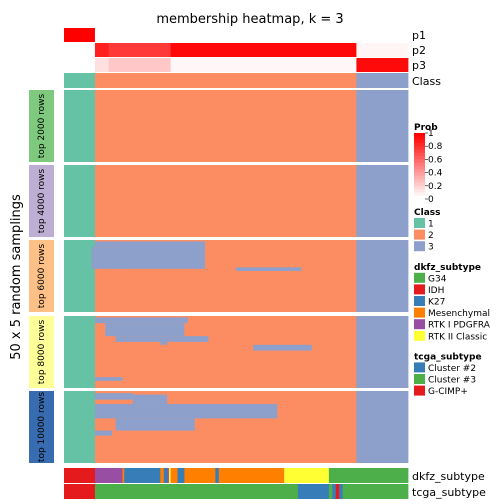  I want to click on legend-item-label: Cluster #3, so click(452, 381).